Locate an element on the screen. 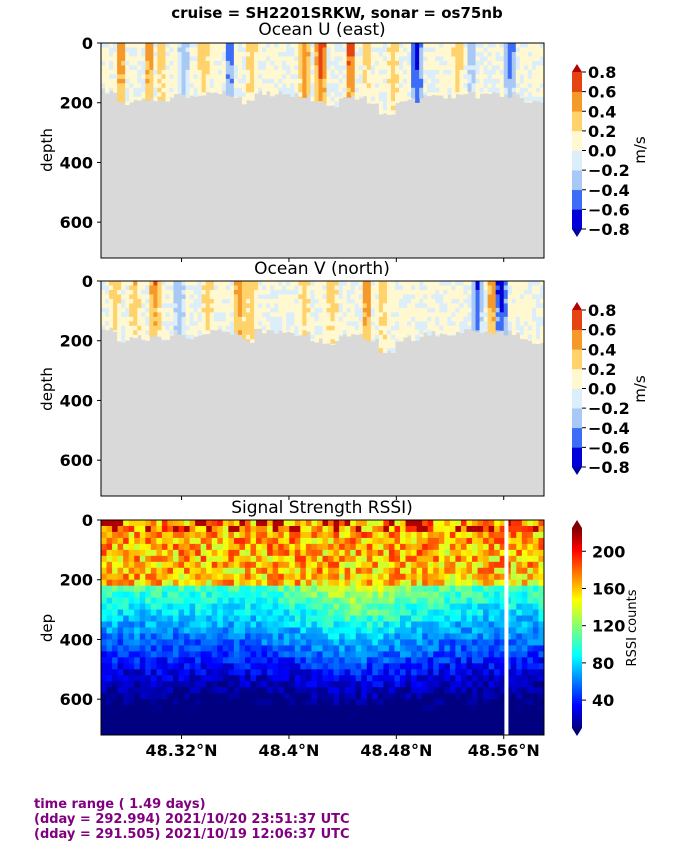  colorbar-tick-label: −0.6 is located at coordinates (609, 209).